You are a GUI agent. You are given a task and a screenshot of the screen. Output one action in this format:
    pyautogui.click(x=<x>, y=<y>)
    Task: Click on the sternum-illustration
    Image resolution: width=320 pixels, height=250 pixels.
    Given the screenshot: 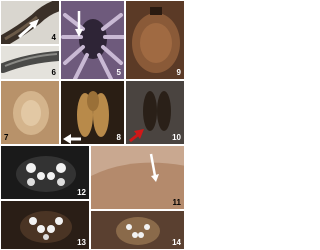 What is the action you would take?
    pyautogui.click(x=31, y=113)
    